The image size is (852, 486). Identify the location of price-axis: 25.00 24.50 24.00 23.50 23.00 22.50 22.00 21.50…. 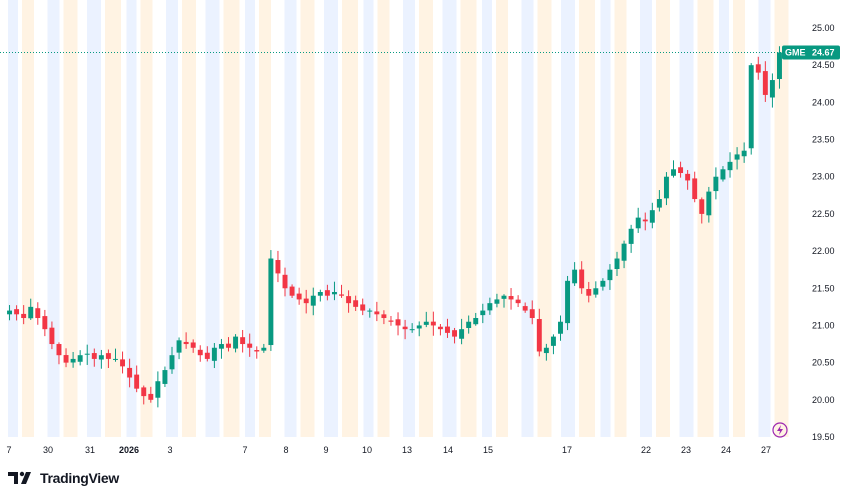
(823, 232).